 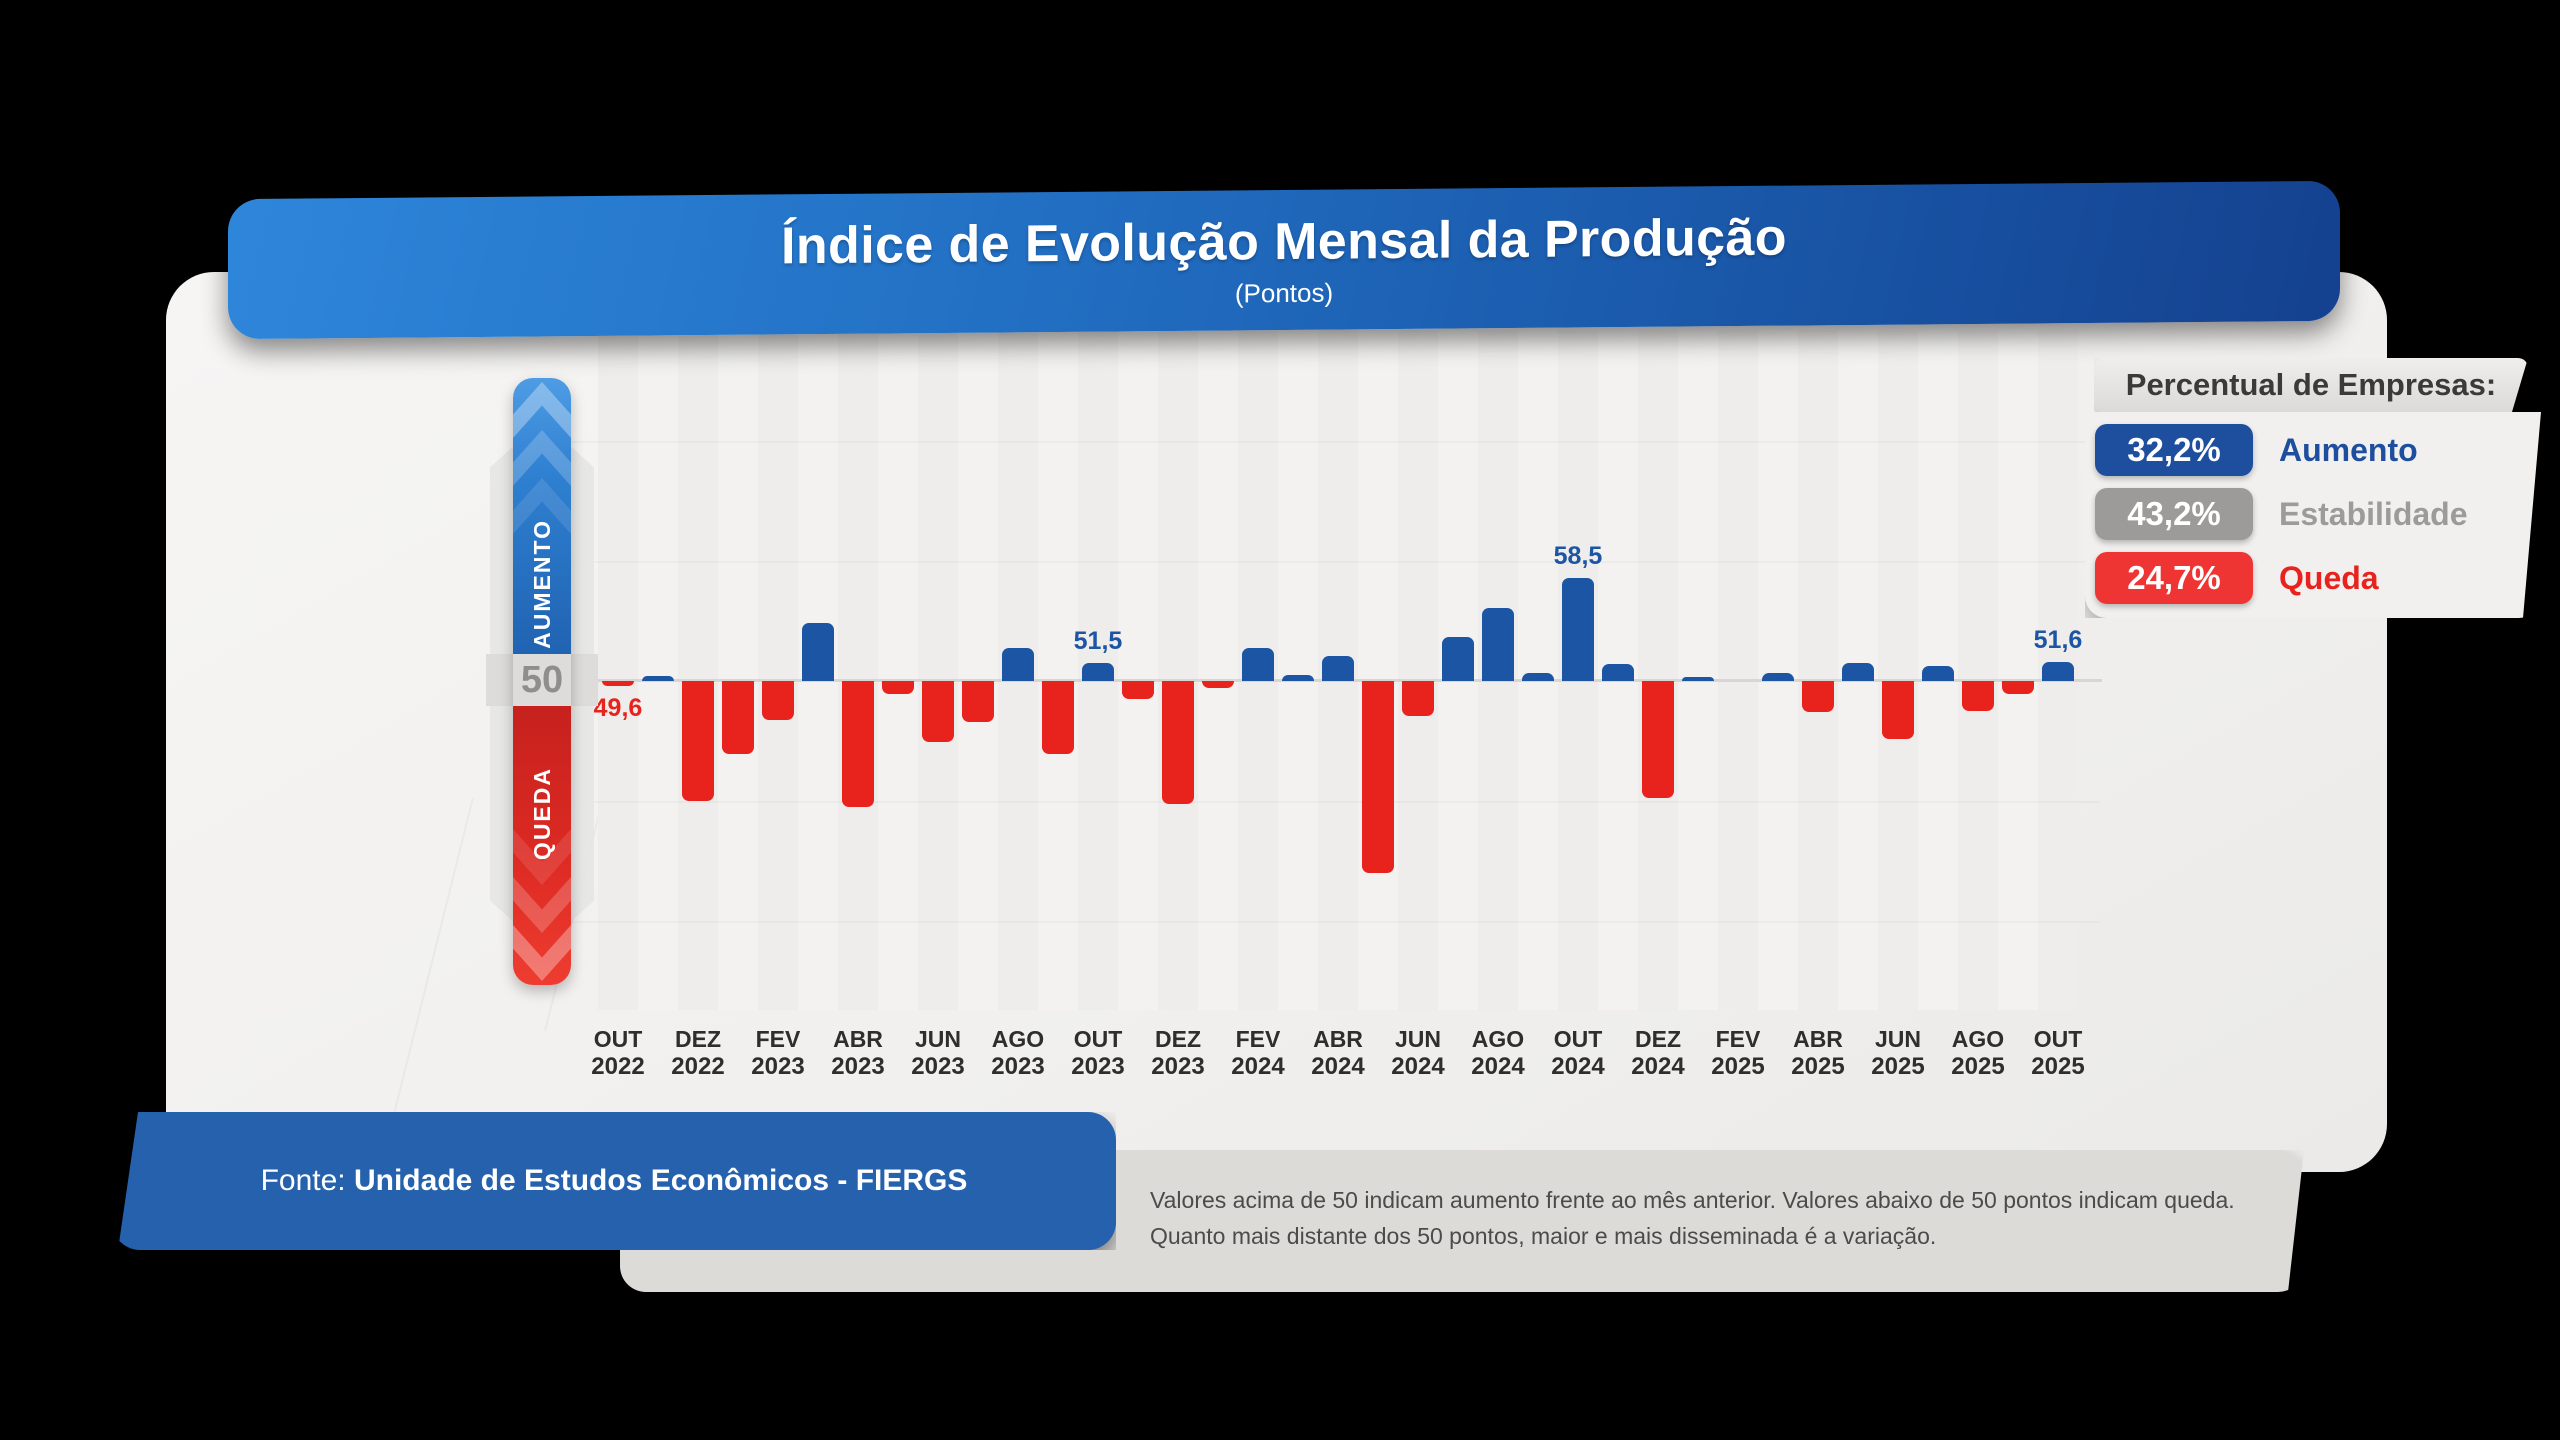 I want to click on legend-pct-decrease: 24,7%, so click(x=2174, y=578).